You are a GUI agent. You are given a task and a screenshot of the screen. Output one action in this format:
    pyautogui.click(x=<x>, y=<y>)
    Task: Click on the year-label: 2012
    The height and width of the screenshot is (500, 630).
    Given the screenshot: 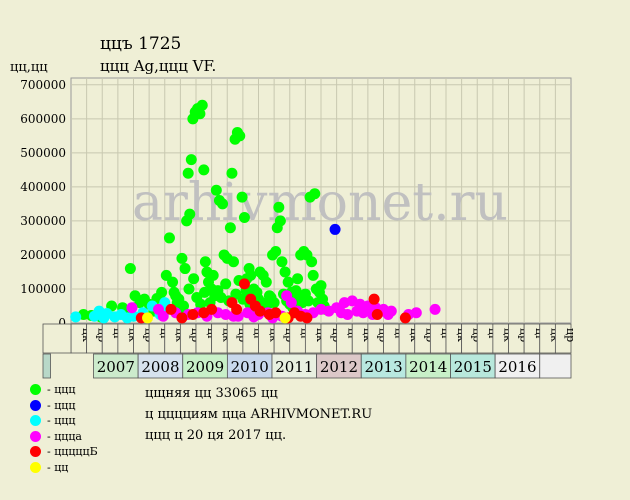 What is the action you would take?
    pyautogui.click(x=339, y=367)
    